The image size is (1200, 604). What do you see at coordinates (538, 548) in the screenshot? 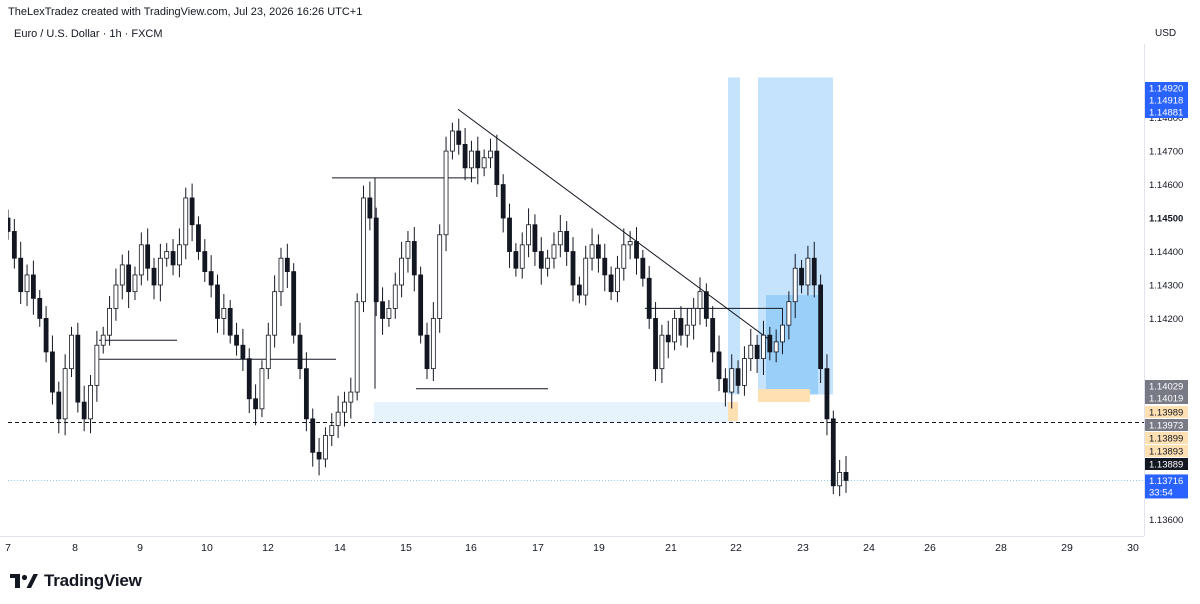
I see `date-tick-label: 17` at bounding box center [538, 548].